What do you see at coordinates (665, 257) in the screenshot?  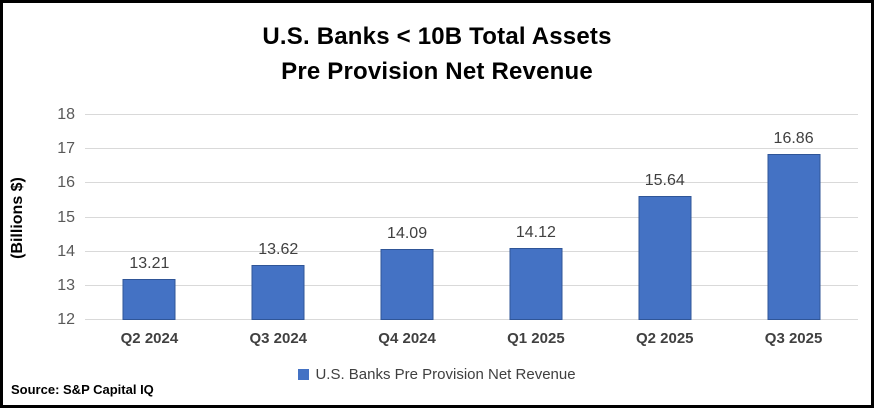 I see `bar-q2-2025` at bounding box center [665, 257].